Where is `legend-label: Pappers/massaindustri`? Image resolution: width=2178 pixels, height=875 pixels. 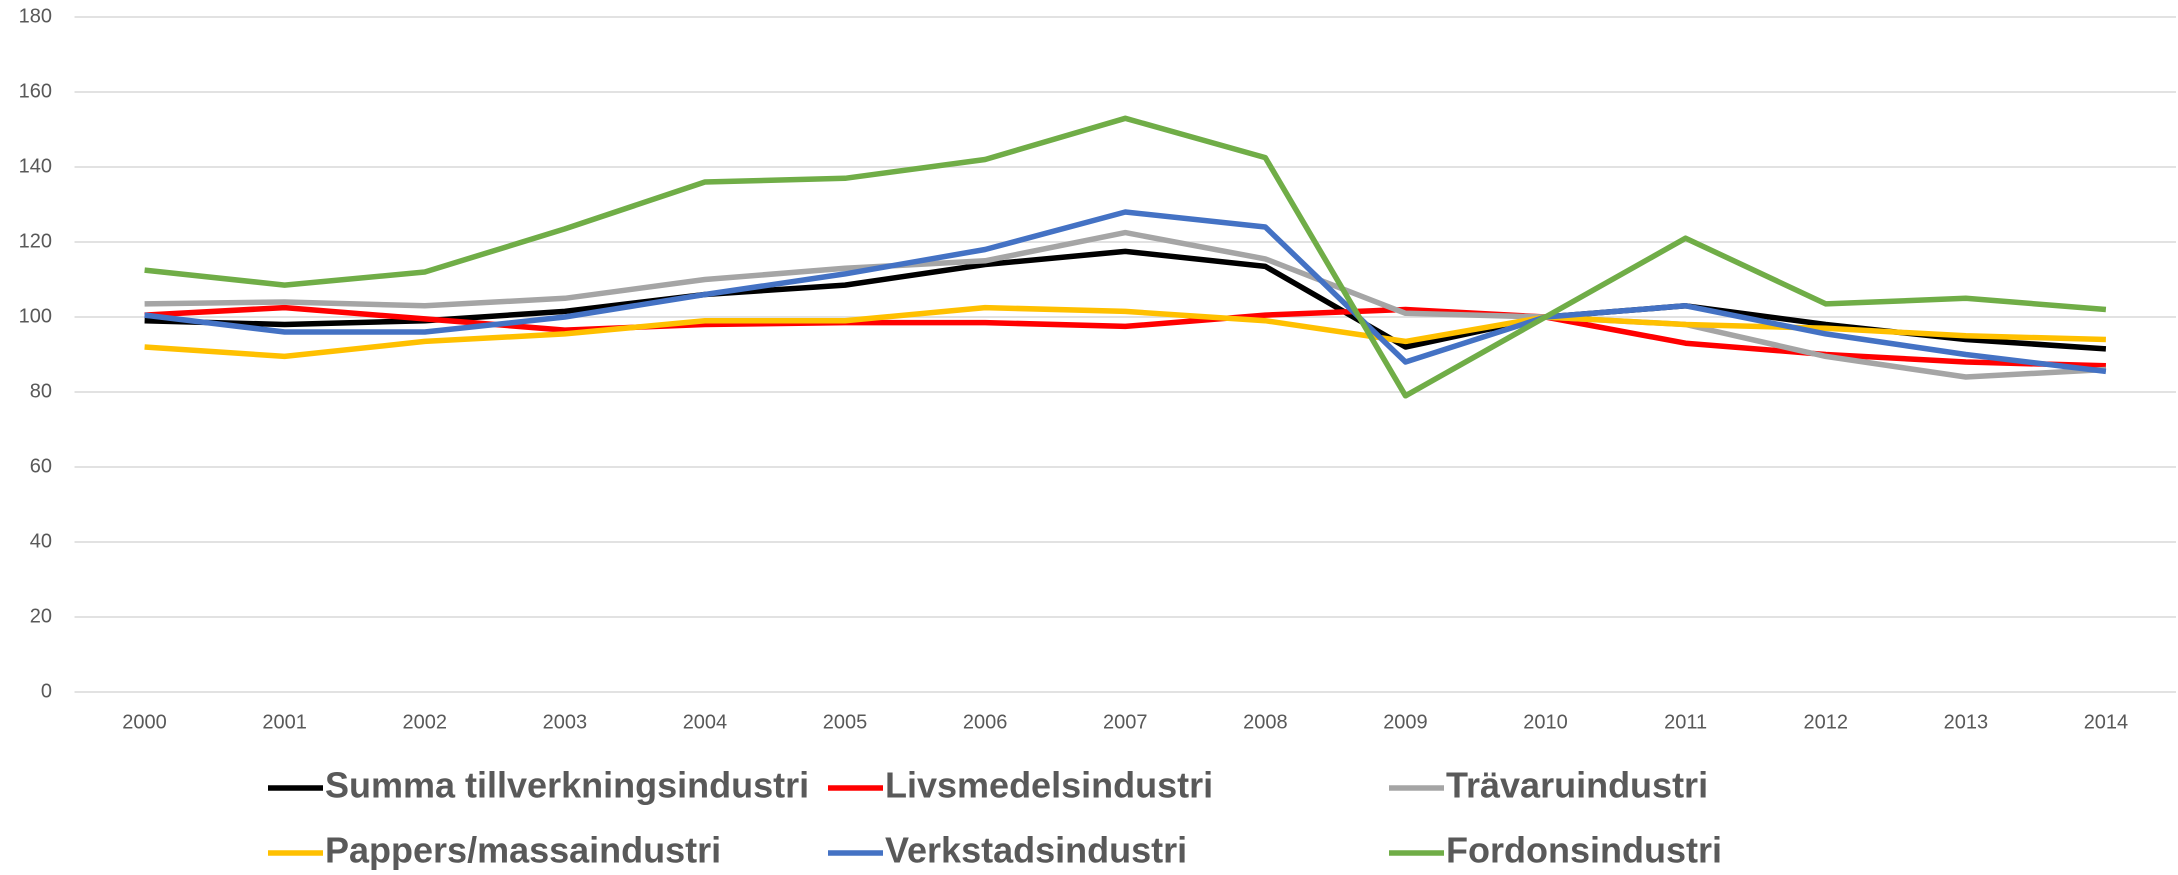 legend-label: Pappers/massaindustri is located at coordinates (523, 850).